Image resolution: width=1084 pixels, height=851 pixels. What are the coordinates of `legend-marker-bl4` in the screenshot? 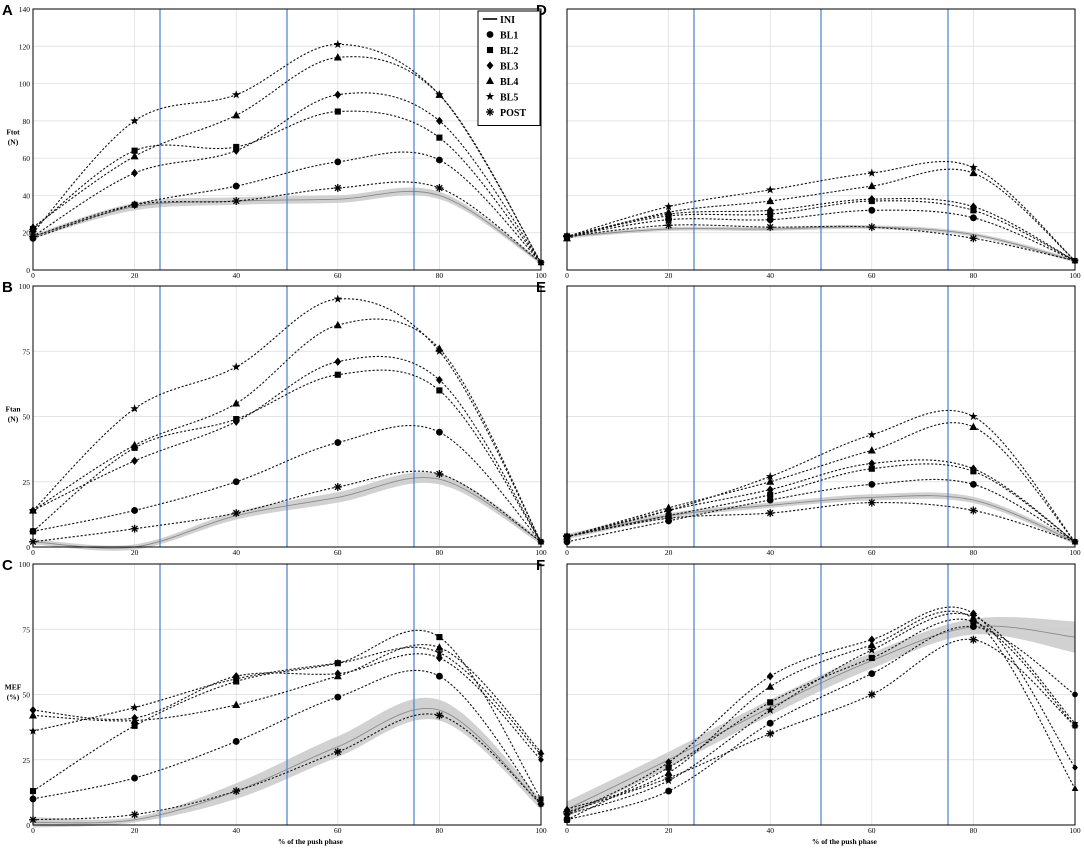 It's located at (490, 80).